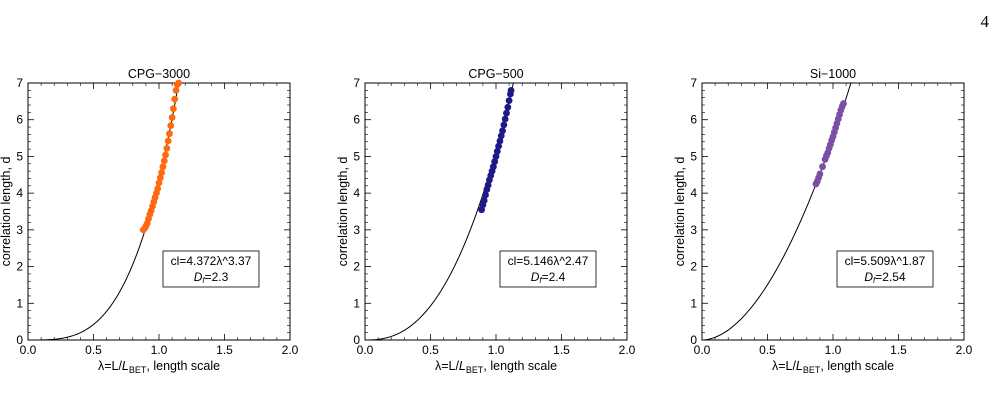 This screenshot has width=1003, height=416. What do you see at coordinates (890, 277) in the screenshot?
I see `df-value: =2.54` at bounding box center [890, 277].